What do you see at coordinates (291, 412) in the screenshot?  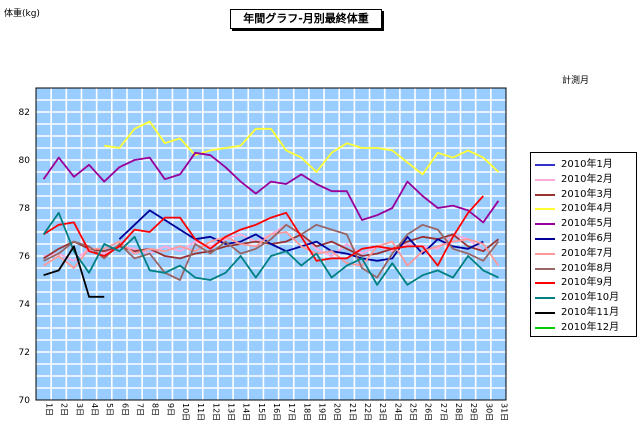 I see `x-tick-label: 17日` at bounding box center [291, 412].